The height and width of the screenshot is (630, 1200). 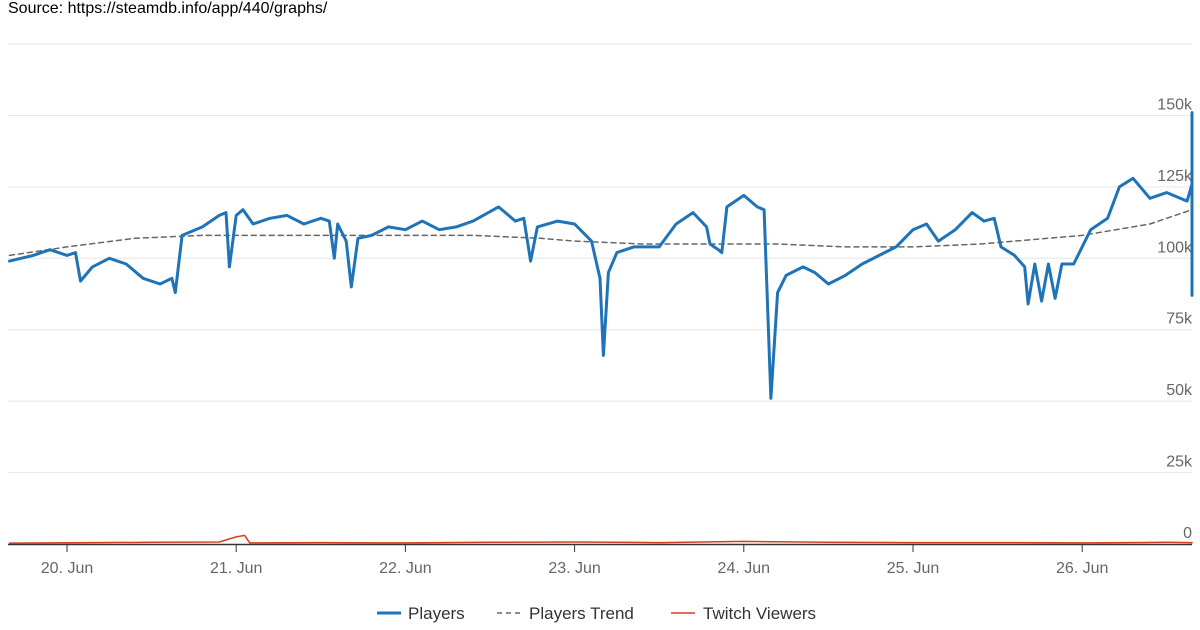 I want to click on x-tick-label: 22. Jun, so click(x=405, y=568).